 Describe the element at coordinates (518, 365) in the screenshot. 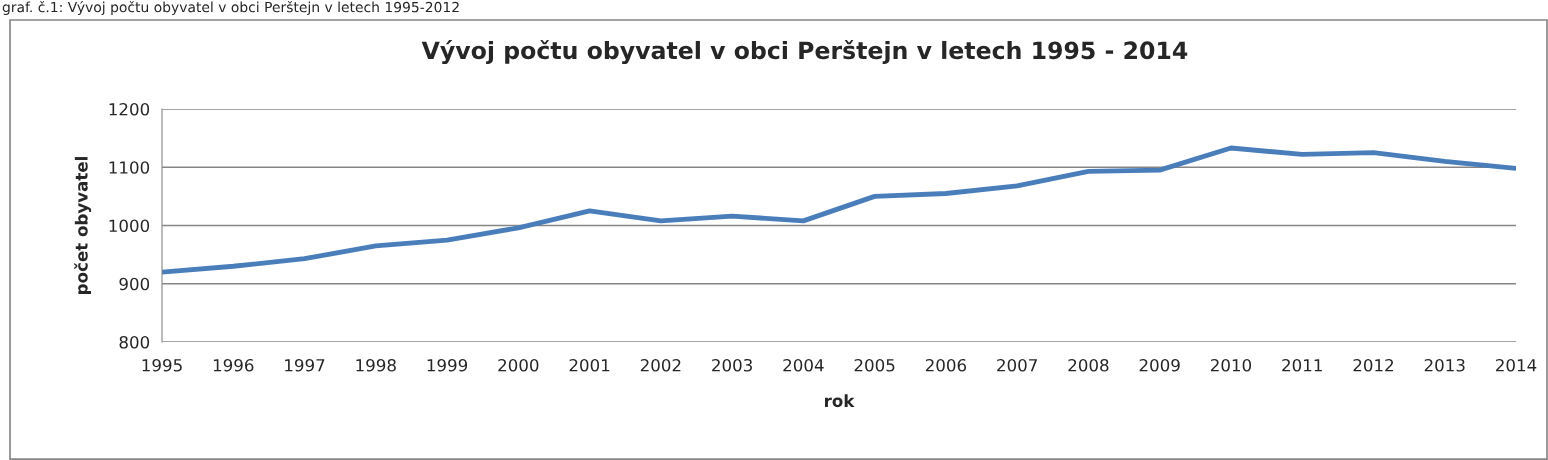

I see `x-tick-label: 2000` at that location.